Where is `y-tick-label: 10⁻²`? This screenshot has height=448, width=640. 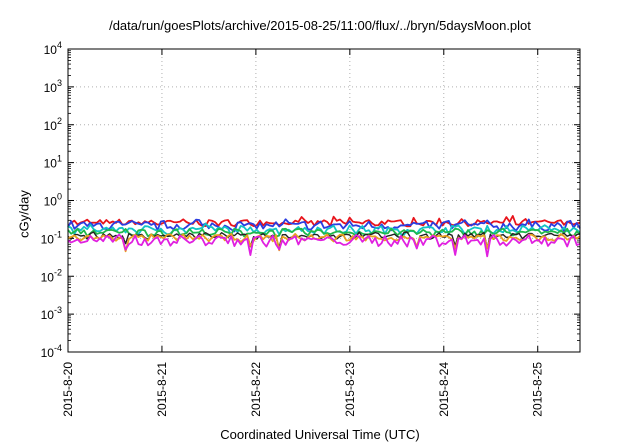 y-tick-label: 10⁻² is located at coordinates (51, 275).